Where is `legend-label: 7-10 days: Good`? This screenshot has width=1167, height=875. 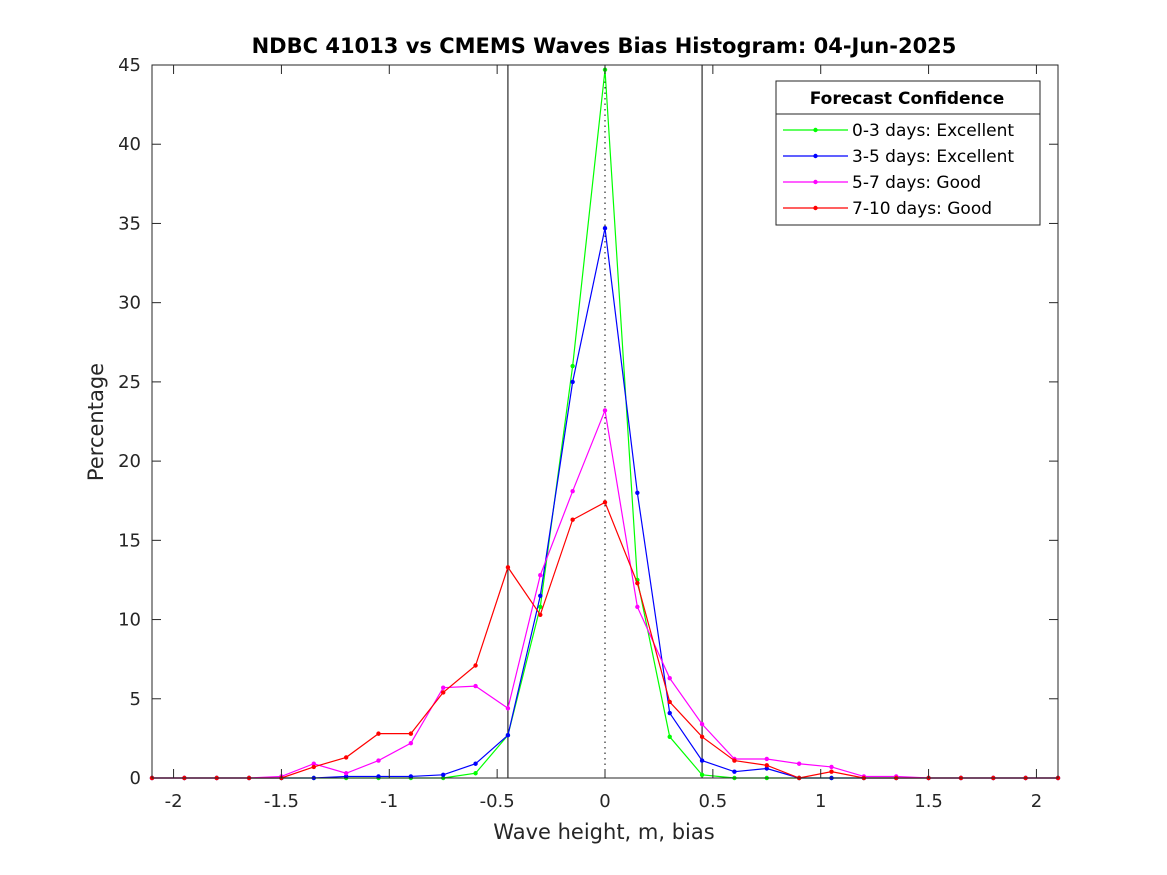
legend-label: 7-10 days: Good is located at coordinates (922, 209).